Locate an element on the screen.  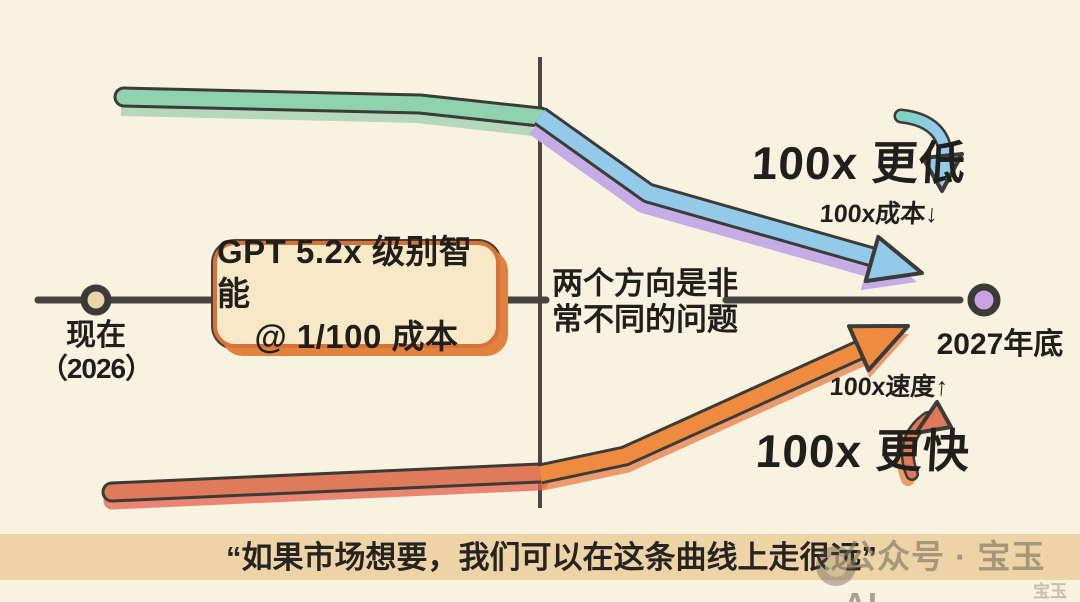
curved-down-arrow-icon is located at coordinates (928, 150).